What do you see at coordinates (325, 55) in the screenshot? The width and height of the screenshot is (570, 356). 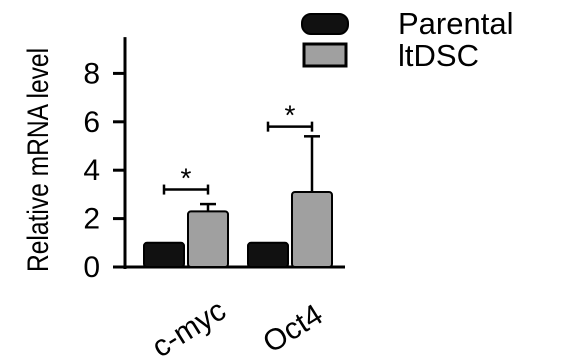 I see `legend-swatch-ltDSC` at bounding box center [325, 55].